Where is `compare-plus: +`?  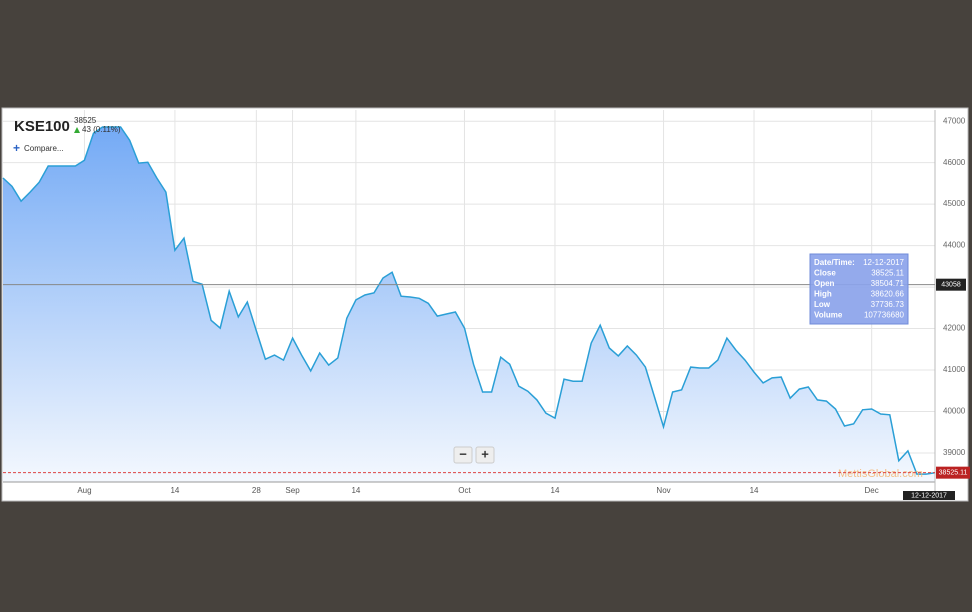 compare-plus: + is located at coordinates (16, 148).